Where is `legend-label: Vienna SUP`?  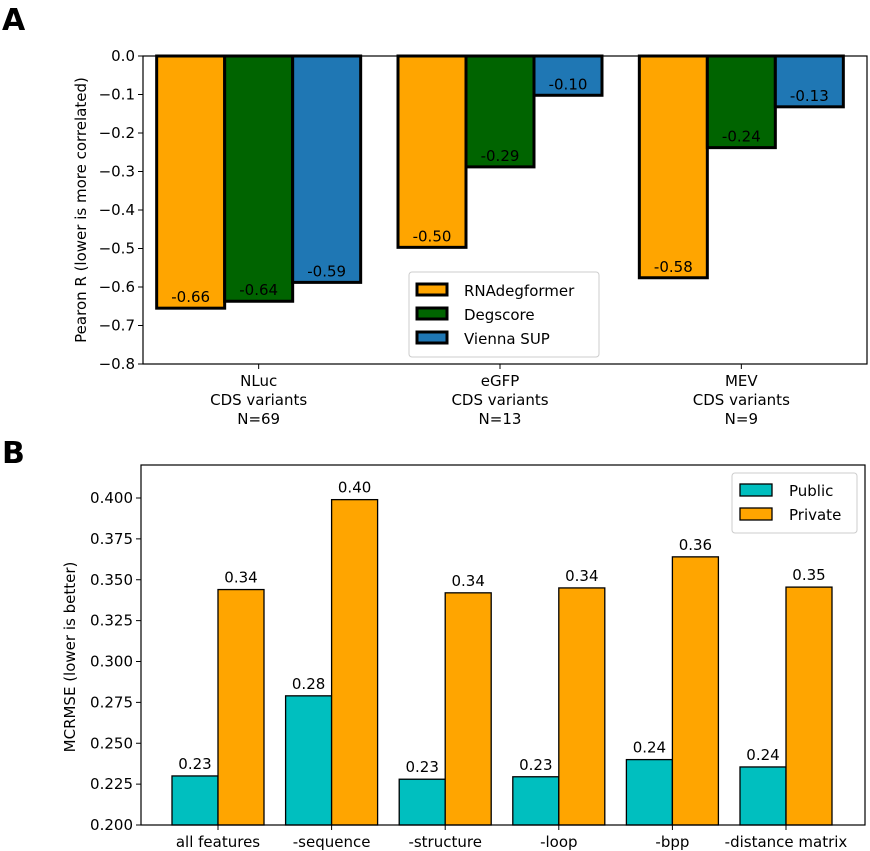 legend-label: Vienna SUP is located at coordinates (507, 339).